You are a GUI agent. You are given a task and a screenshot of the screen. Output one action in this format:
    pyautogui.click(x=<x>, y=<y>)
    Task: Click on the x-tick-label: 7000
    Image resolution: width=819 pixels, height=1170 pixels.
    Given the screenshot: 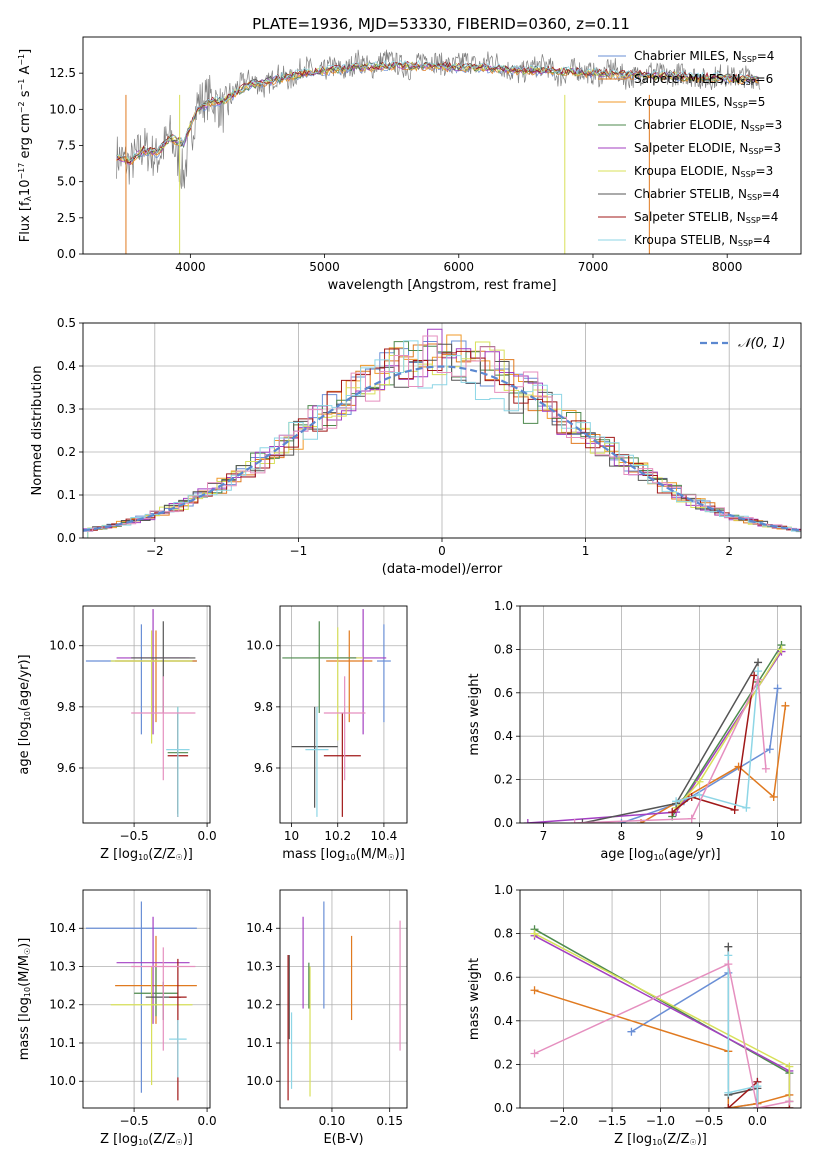 What is the action you would take?
    pyautogui.click(x=593, y=267)
    